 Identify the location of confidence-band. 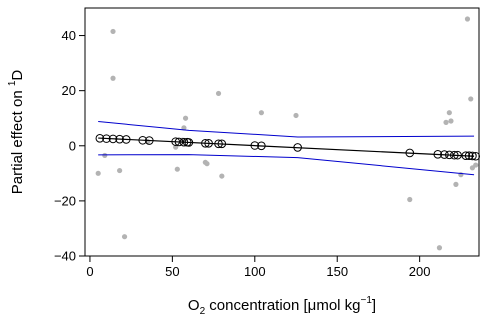
(286, 148).